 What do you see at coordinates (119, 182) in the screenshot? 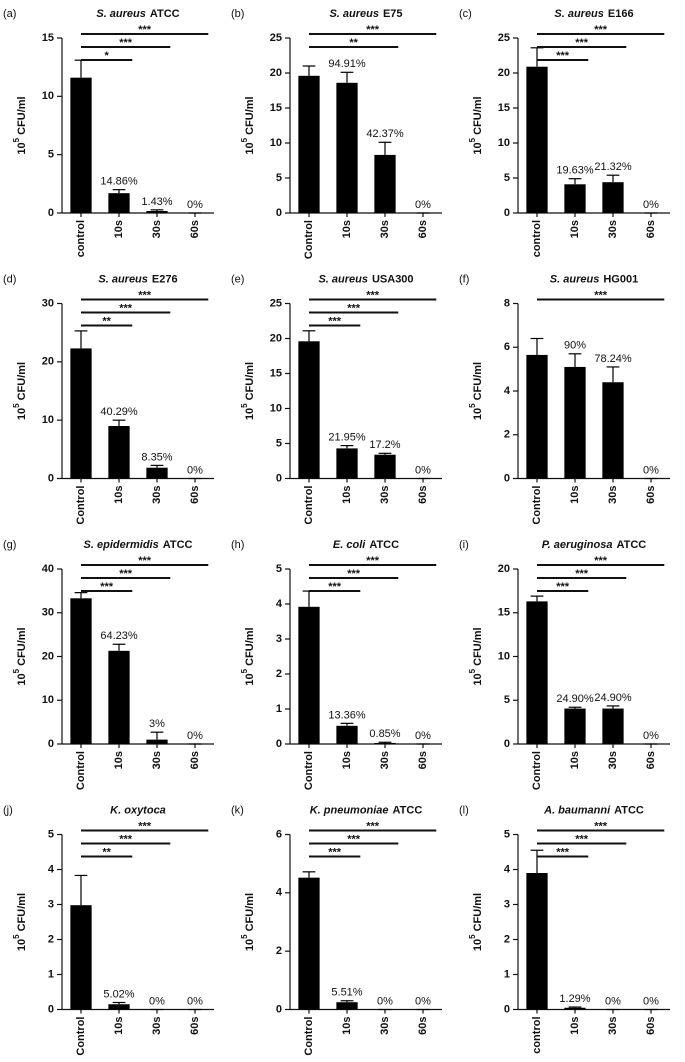
I see `percent-label: 14.86%` at bounding box center [119, 182].